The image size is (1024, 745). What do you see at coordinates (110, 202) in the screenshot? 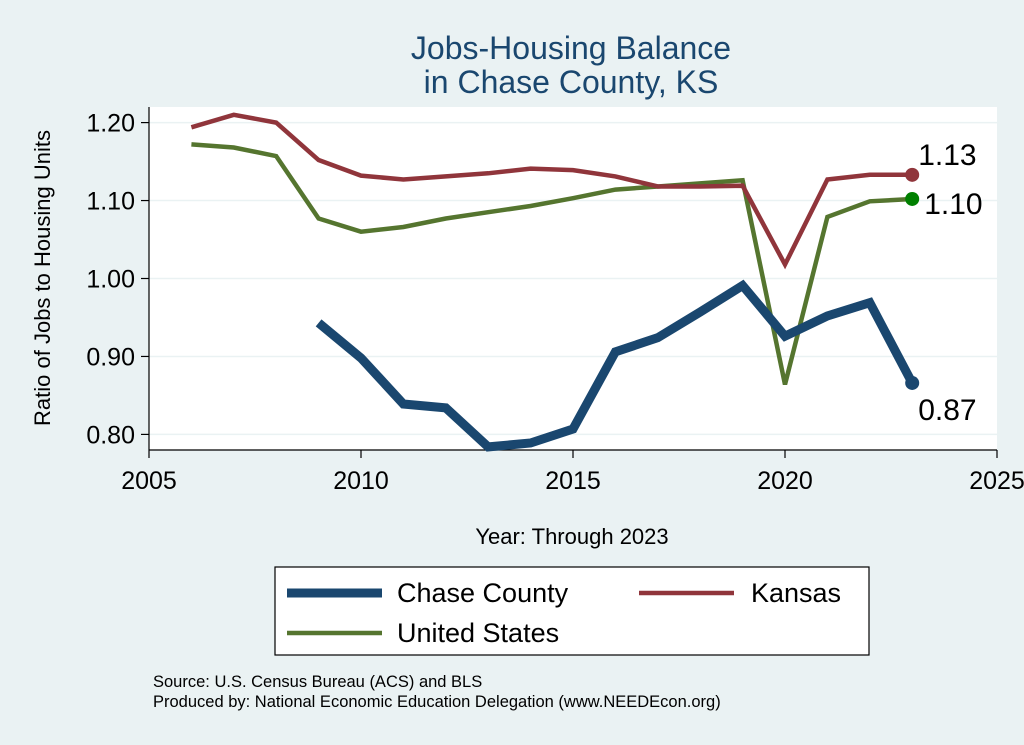
I see `y-tick-label: 1.10` at bounding box center [110, 202].